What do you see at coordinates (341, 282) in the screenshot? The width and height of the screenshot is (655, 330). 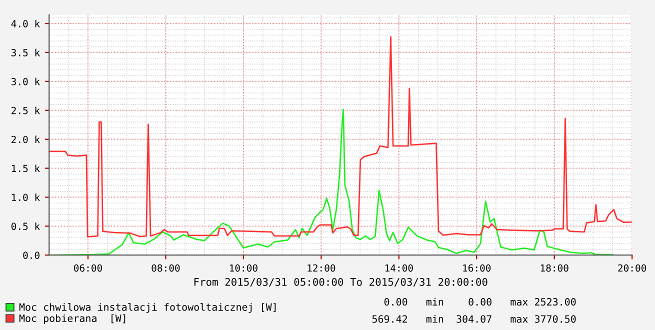 I see `x-axis-title: From 2015/03/31 05:00:00 To 2015/03/31 20:00:00` at bounding box center [341, 282].